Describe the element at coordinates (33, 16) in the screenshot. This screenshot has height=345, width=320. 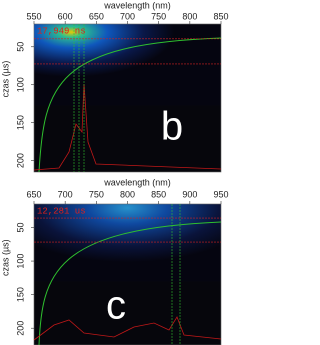
I see `x-tick-label: 550` at that location.